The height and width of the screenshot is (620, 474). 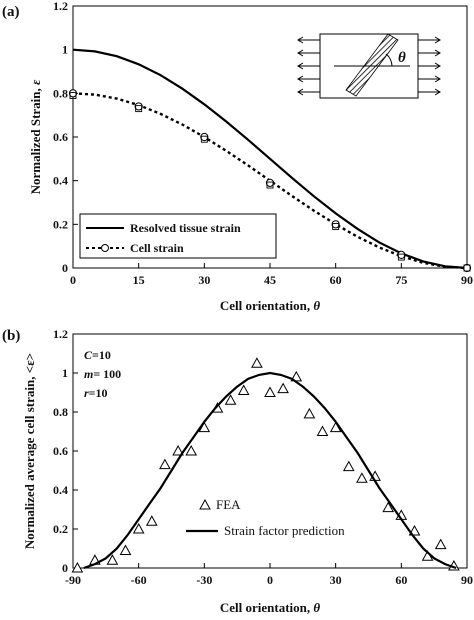 What do you see at coordinates (205, 504) in the screenshot?
I see `legend-b-triangle-marker` at bounding box center [205, 504].